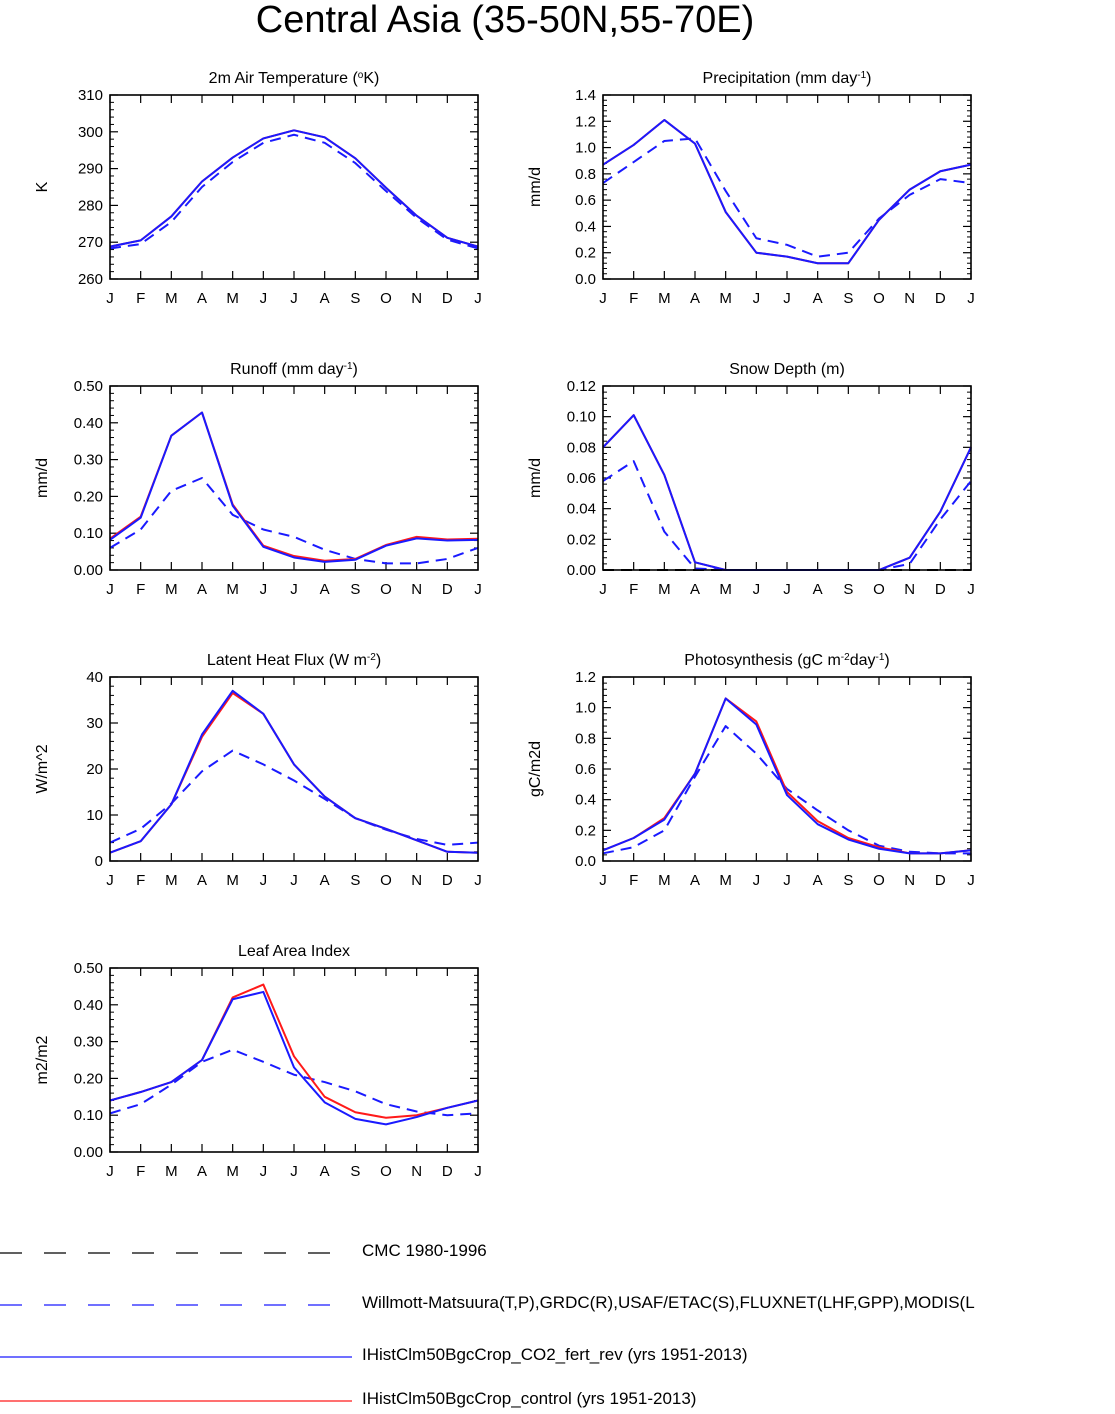  What do you see at coordinates (787, 79) in the screenshot?
I see `panel-title: Precipitation (mm day-1)` at bounding box center [787, 79].